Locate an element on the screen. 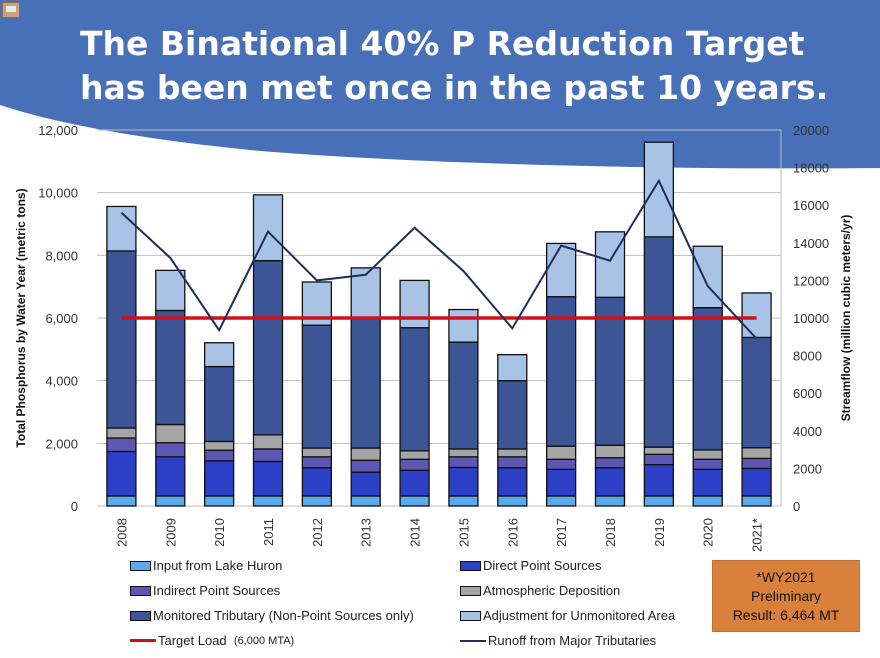 The image size is (880, 658). x-tick-label: 2010 is located at coordinates (219, 532).